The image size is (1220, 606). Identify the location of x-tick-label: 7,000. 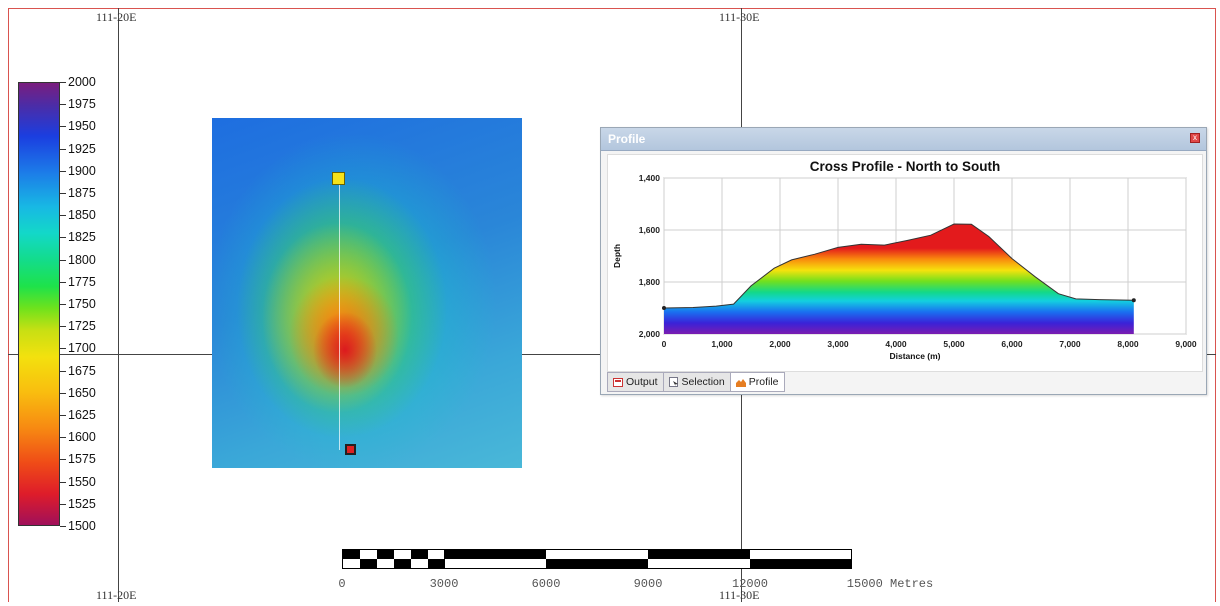
(1070, 344).